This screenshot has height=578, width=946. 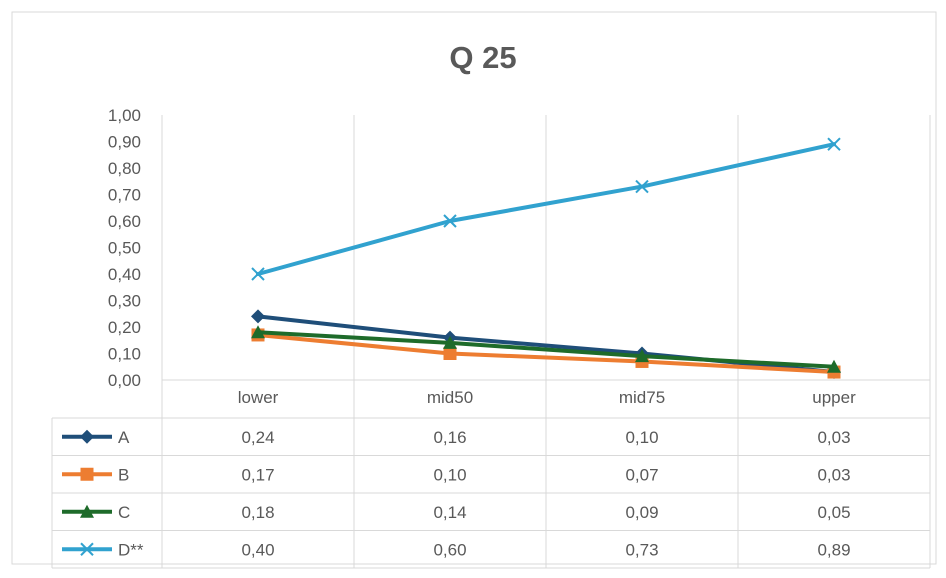 I want to click on table-value-cell: 0,14, so click(x=449, y=512).